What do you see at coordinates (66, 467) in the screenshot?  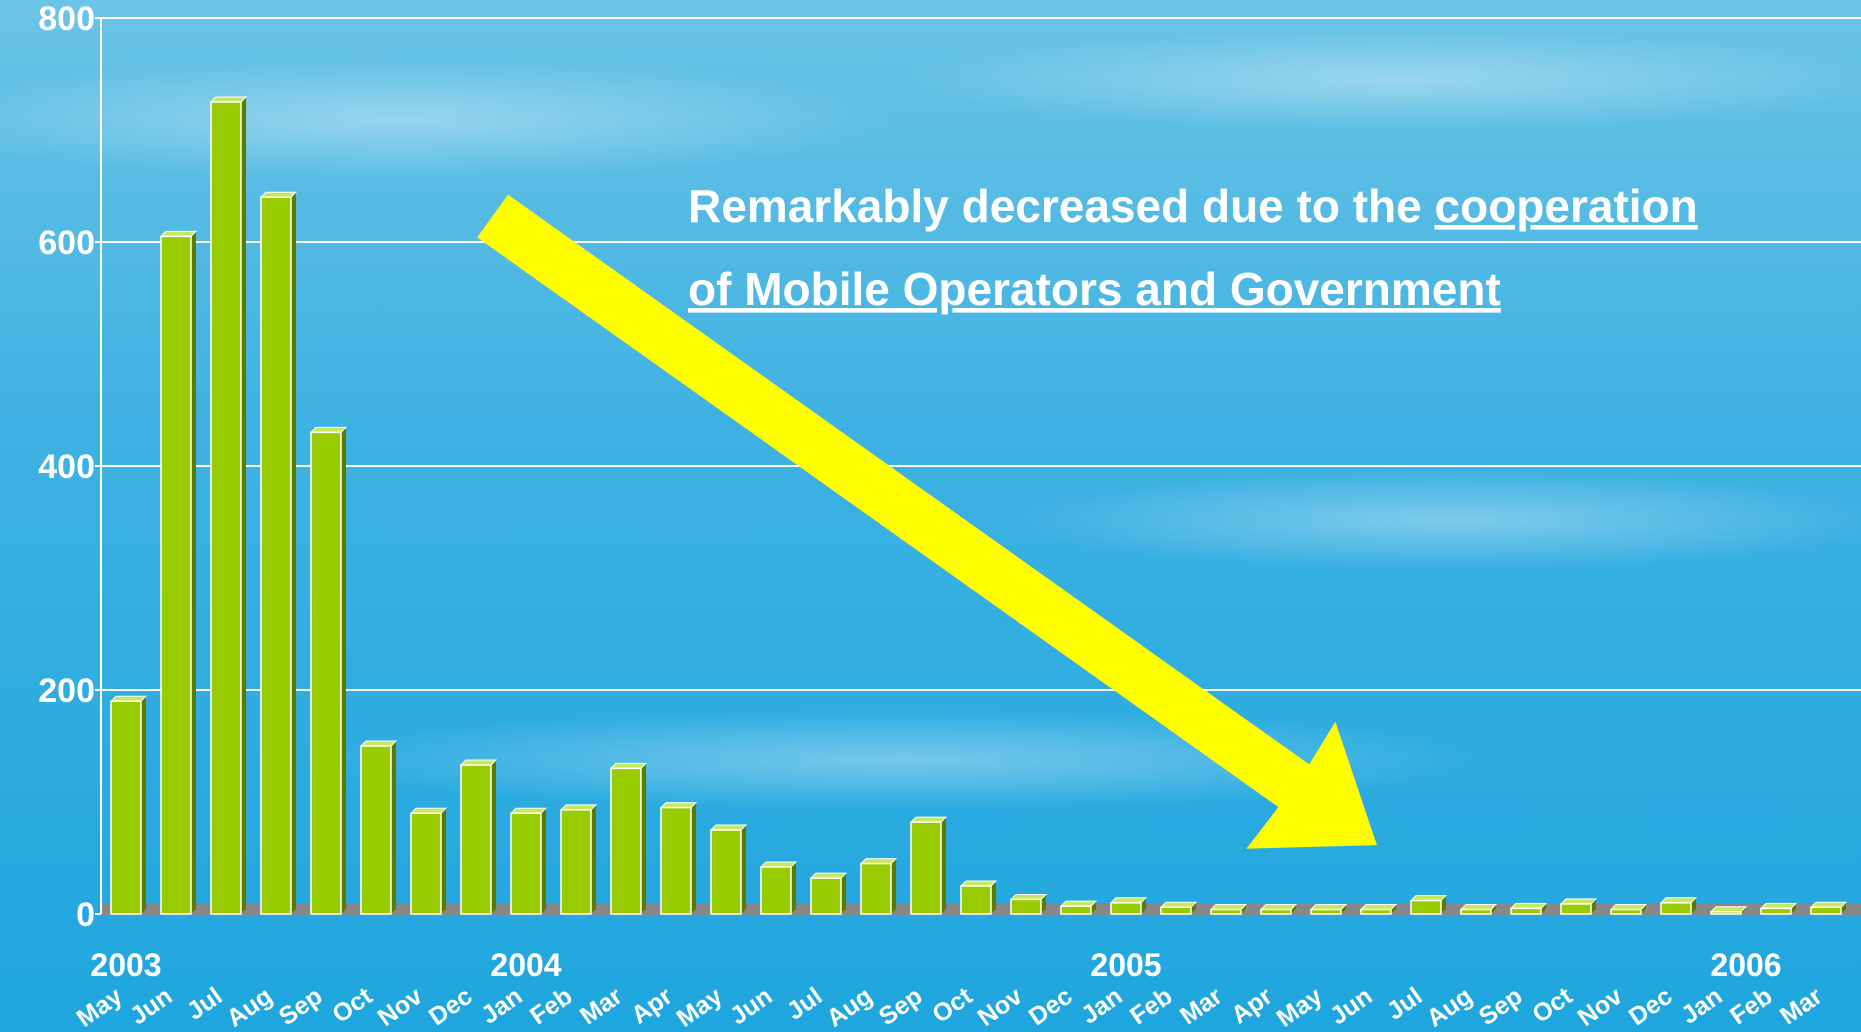 I see `y-tick-label: 400` at bounding box center [66, 467].